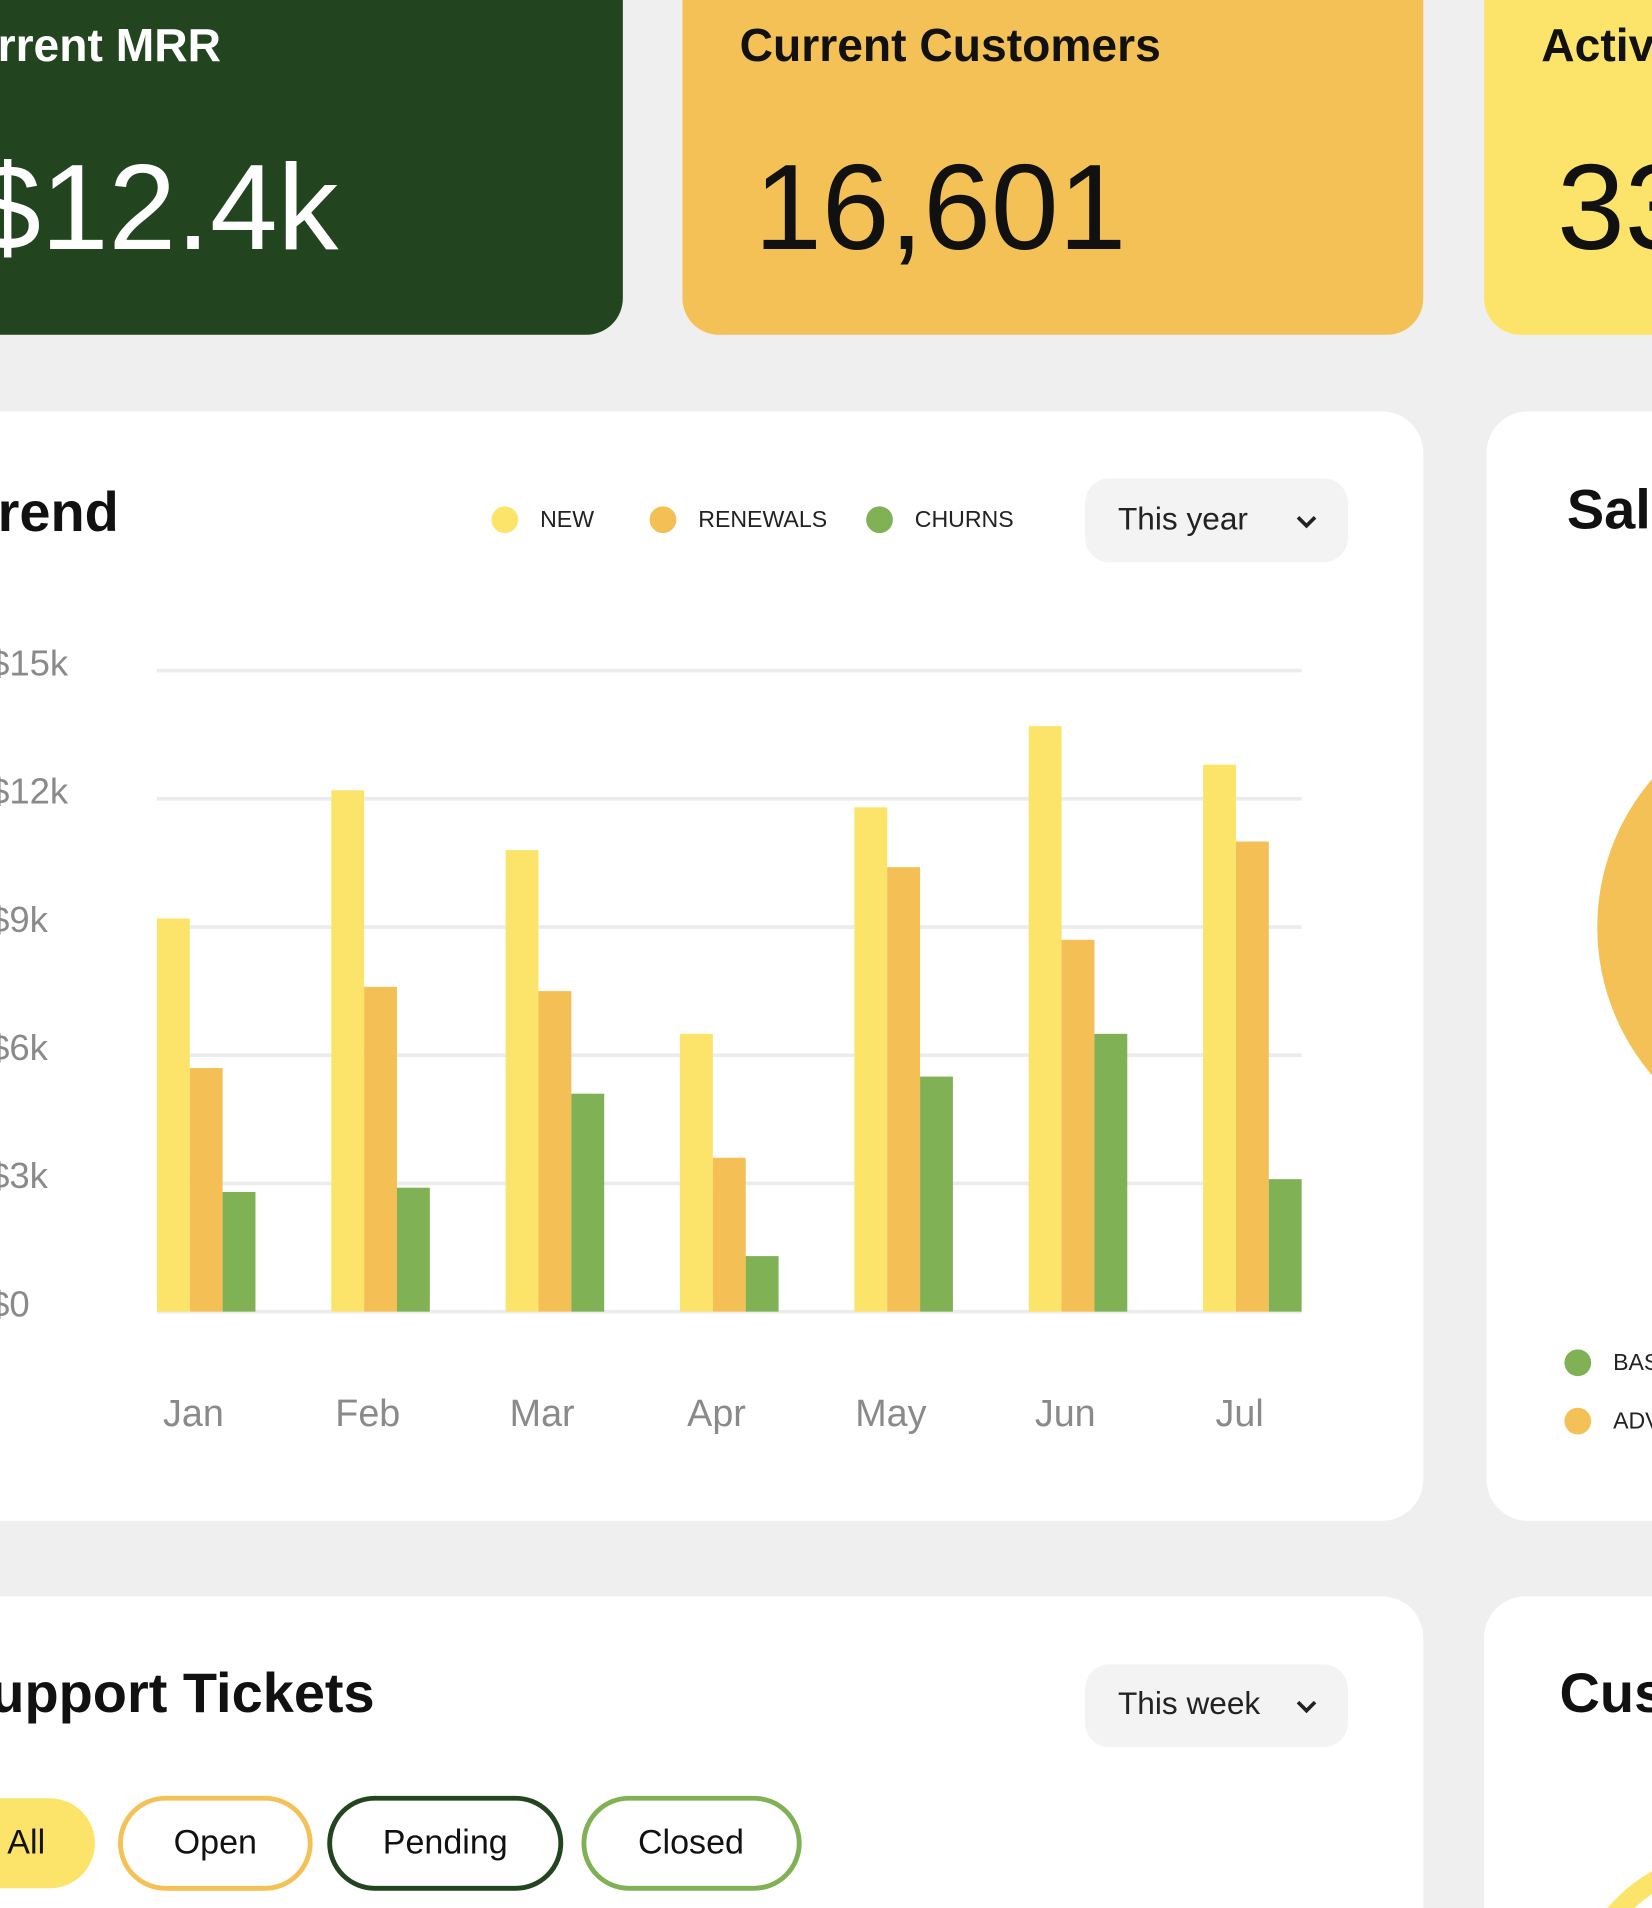  What do you see at coordinates (1183, 518) in the screenshot?
I see `dropdown-label: This year` at bounding box center [1183, 518].